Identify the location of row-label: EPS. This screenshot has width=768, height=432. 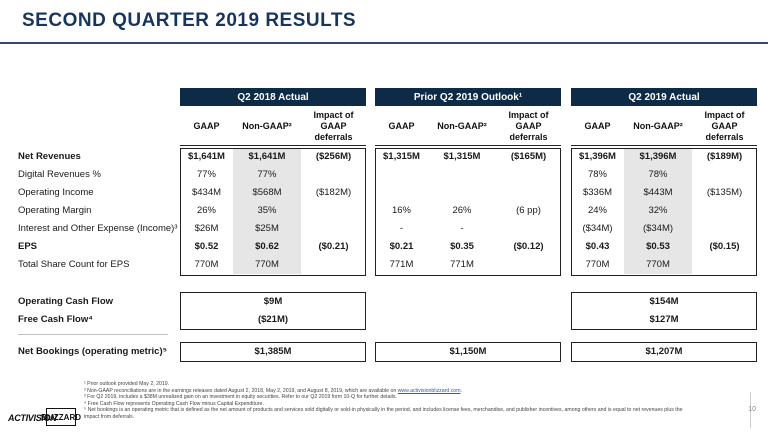
(28, 246).